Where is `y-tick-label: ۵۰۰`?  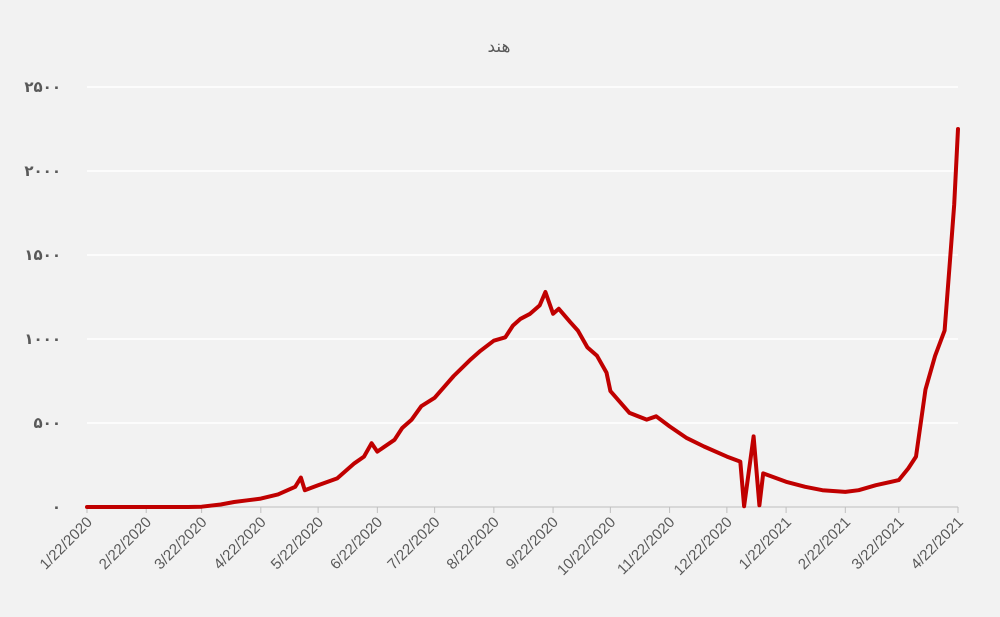 y-tick-label: ۵۰۰ is located at coordinates (47, 423).